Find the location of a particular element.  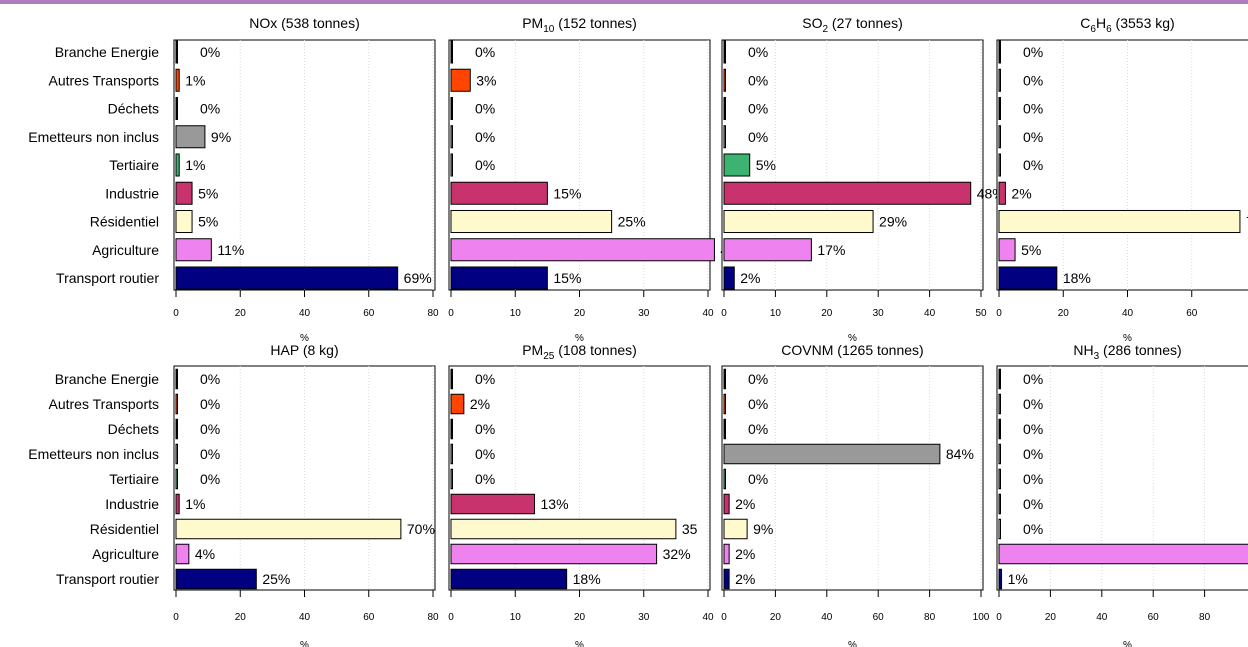

data-label: 3% is located at coordinates (486, 80).